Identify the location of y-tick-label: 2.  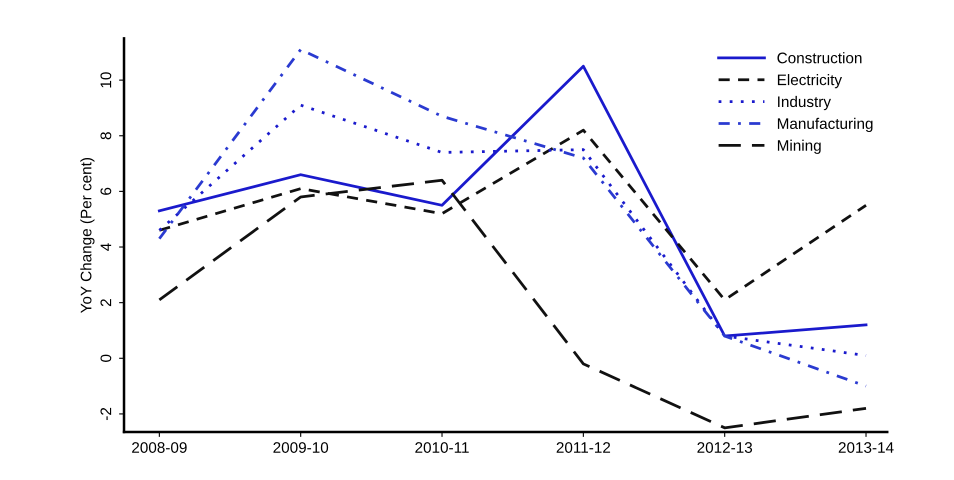
(106, 302).